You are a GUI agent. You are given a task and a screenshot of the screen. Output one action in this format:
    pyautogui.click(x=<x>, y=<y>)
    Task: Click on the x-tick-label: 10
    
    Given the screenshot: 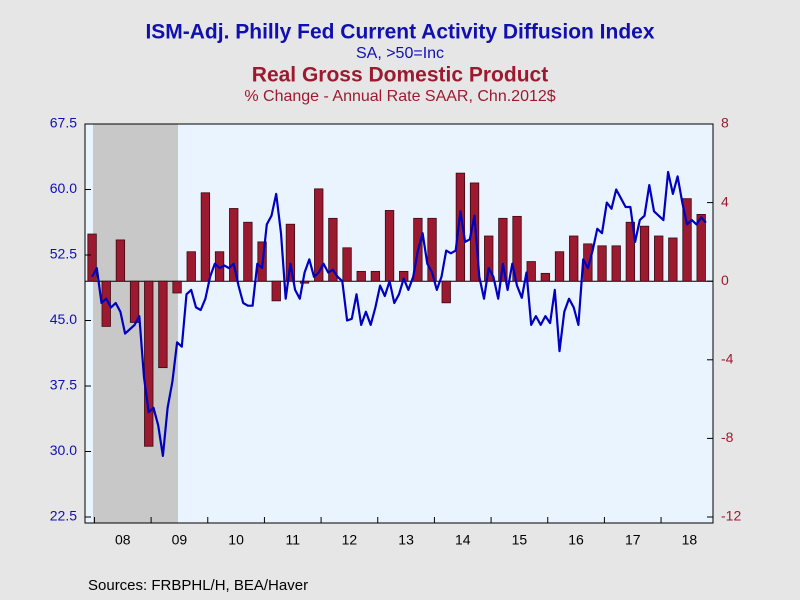 What is the action you would take?
    pyautogui.click(x=236, y=540)
    